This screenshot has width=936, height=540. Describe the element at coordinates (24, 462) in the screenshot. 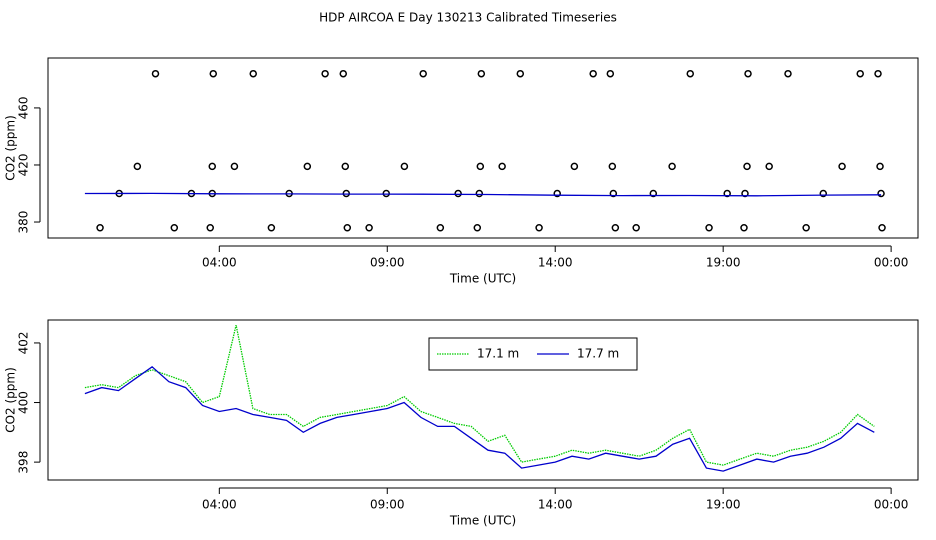

I see `y-tick-label: 398` at that location.